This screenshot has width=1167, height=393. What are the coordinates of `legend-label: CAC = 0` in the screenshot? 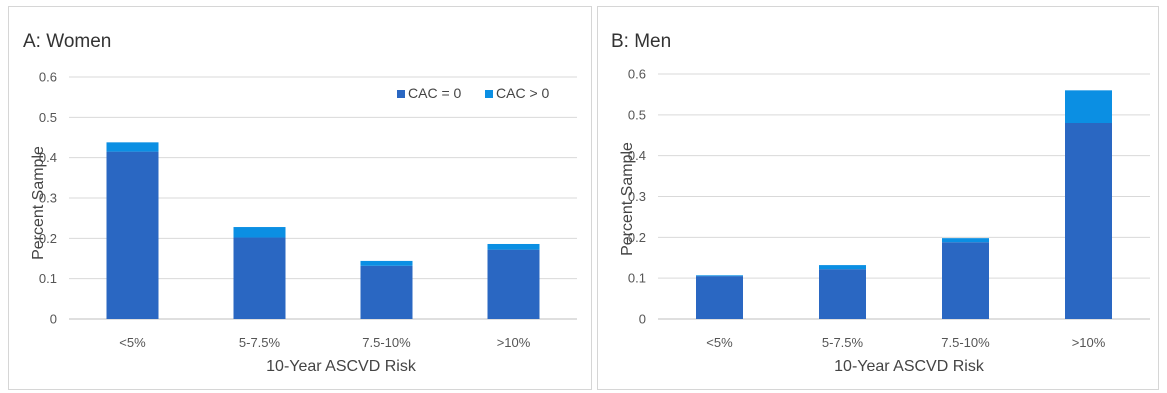 It's located at (435, 93).